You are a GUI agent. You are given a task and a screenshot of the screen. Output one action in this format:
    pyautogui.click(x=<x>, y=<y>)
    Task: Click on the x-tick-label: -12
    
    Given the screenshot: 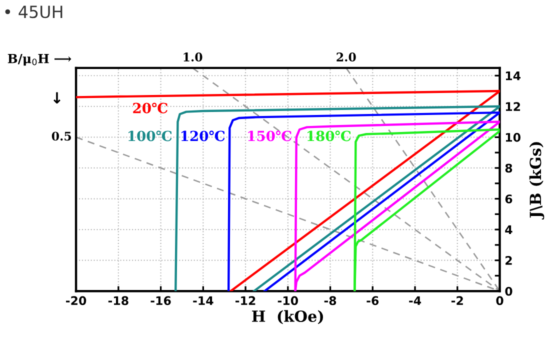 What is the action you would take?
    pyautogui.click(x=246, y=300)
    